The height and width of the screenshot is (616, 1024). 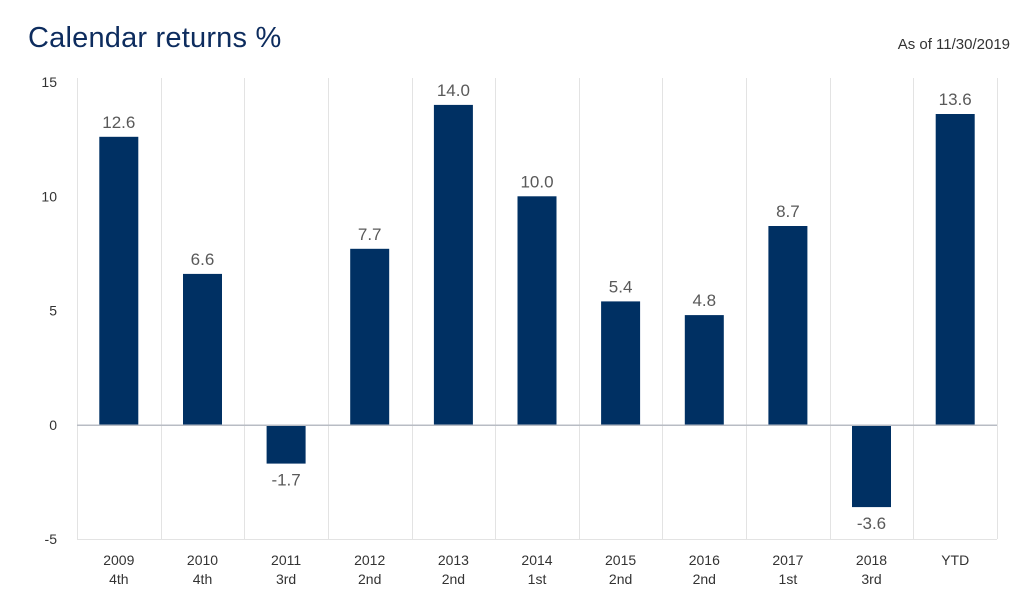 I want to click on data-label: 13.6, so click(x=955, y=99).